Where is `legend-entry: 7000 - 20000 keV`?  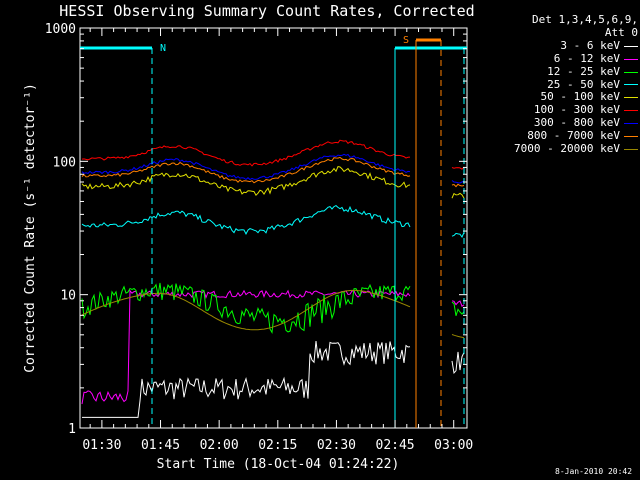
legend-entry: 7000 - 20000 keV is located at coordinates (563, 149).